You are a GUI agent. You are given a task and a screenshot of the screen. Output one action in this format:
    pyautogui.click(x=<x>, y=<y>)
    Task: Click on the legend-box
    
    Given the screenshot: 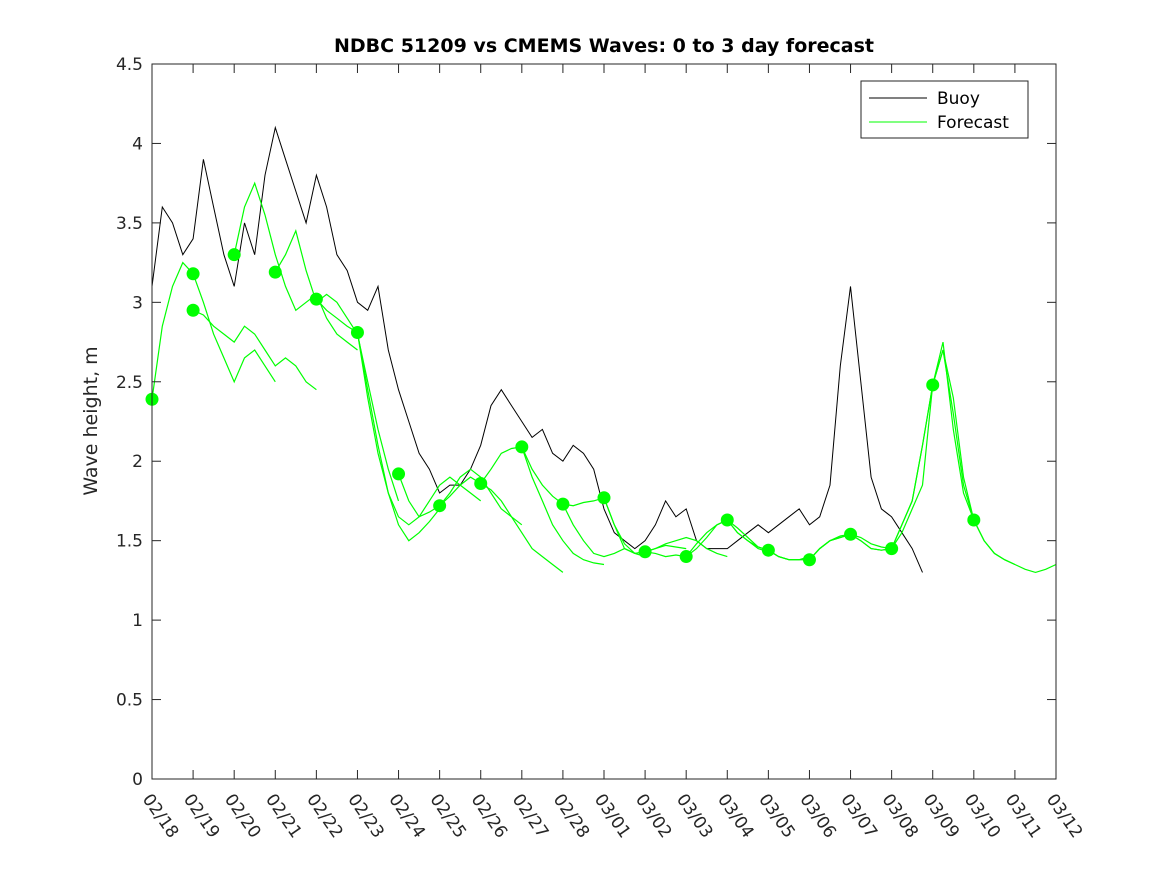 What is the action you would take?
    pyautogui.click(x=944, y=109)
    